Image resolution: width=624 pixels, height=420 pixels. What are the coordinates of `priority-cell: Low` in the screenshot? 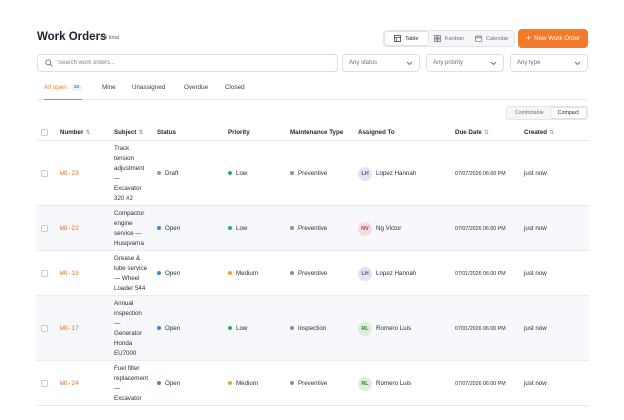 It's located at (237, 173).